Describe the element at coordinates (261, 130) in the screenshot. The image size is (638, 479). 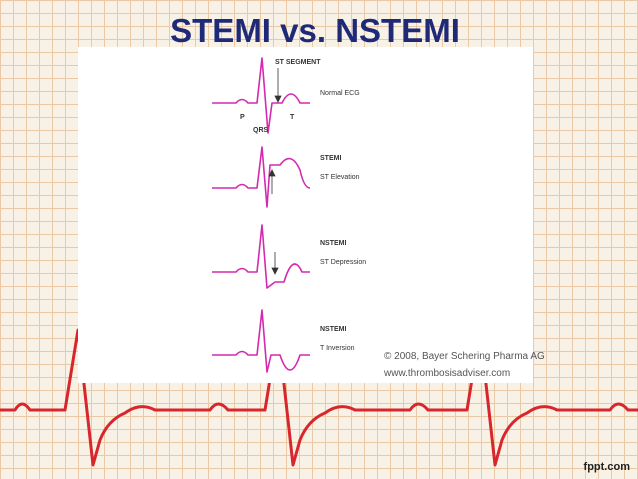
I see `qrs-label: QRS` at that location.